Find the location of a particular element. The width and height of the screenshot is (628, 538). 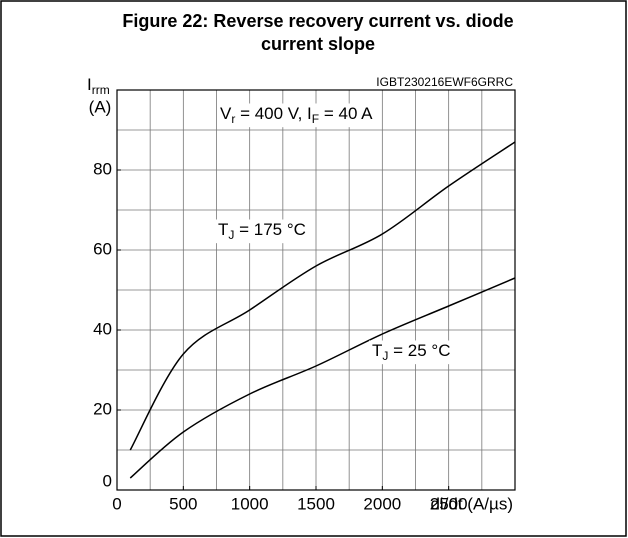

annotation-part: F is located at coordinates (315, 119).